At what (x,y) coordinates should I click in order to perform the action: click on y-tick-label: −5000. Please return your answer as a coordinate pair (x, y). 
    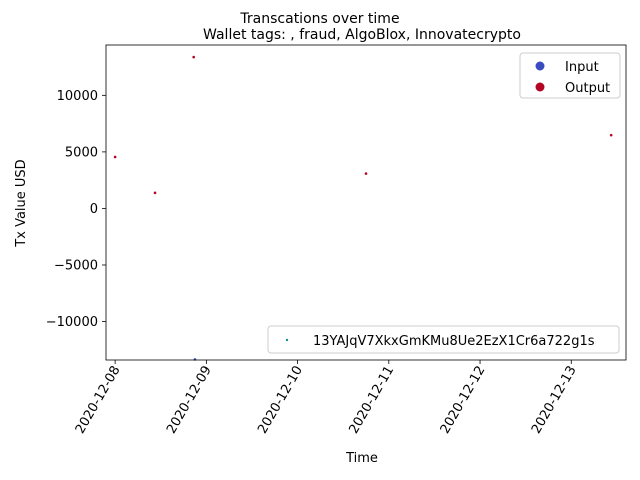
    Looking at the image, I should click on (76, 265).